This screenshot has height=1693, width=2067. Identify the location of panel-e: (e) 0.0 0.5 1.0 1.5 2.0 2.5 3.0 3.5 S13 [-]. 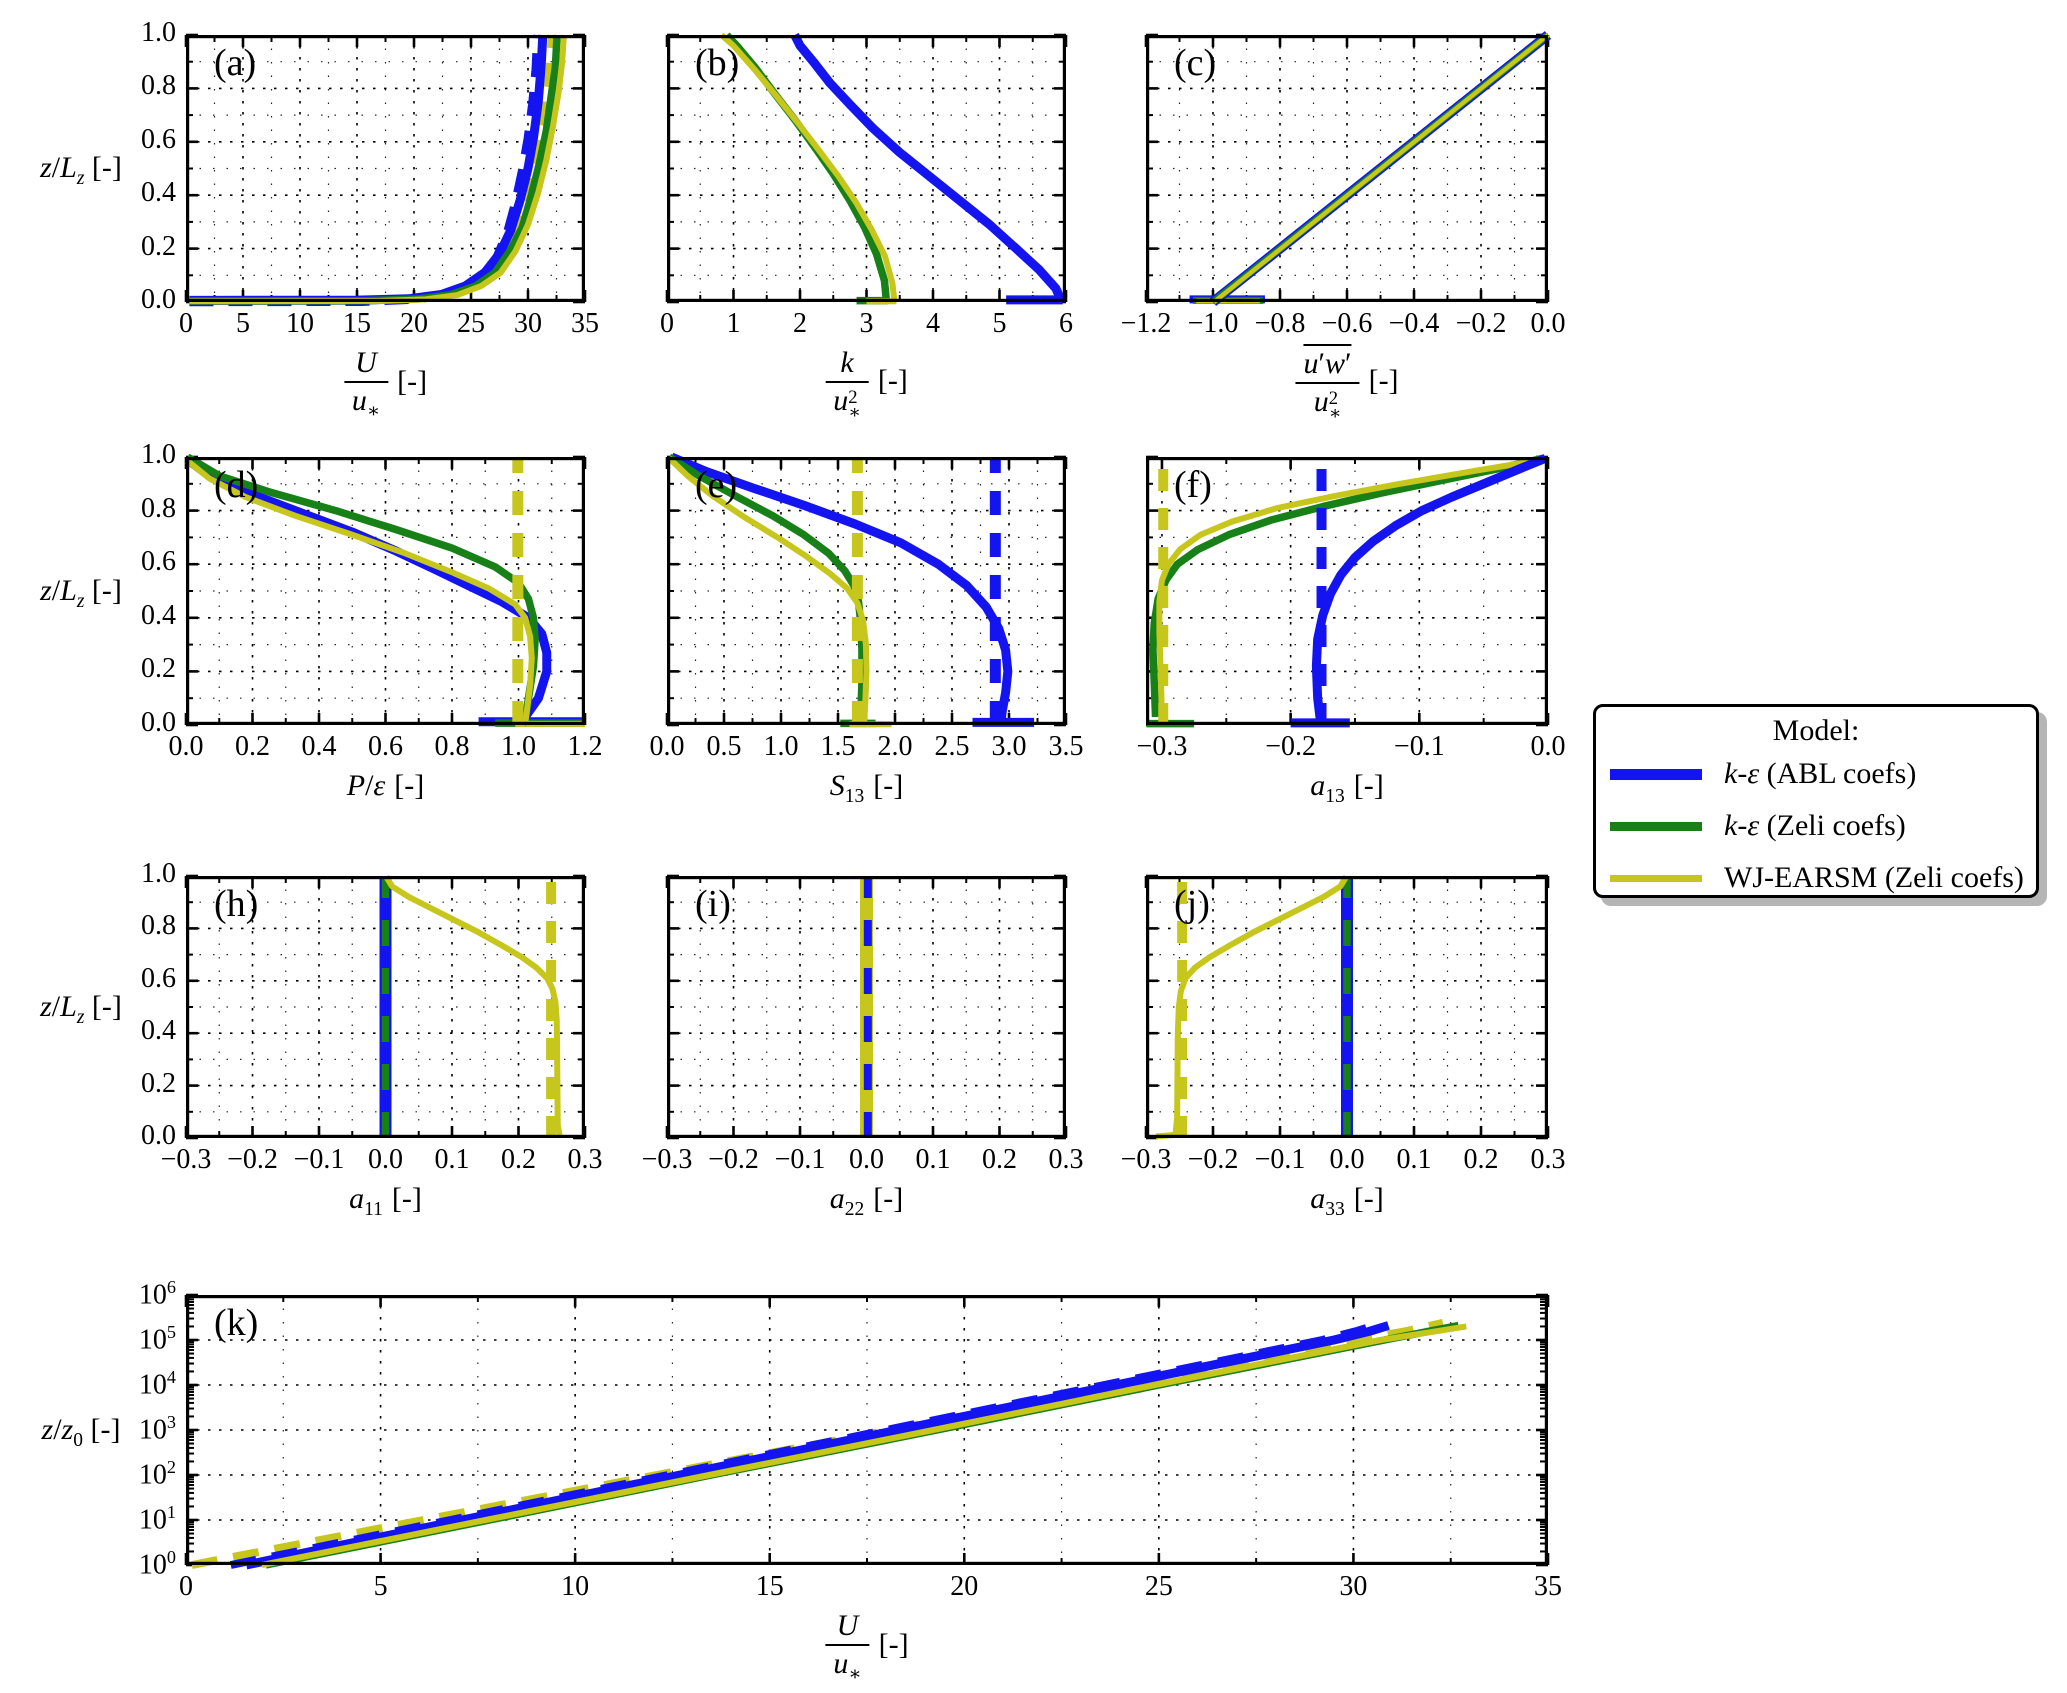
(867, 629).